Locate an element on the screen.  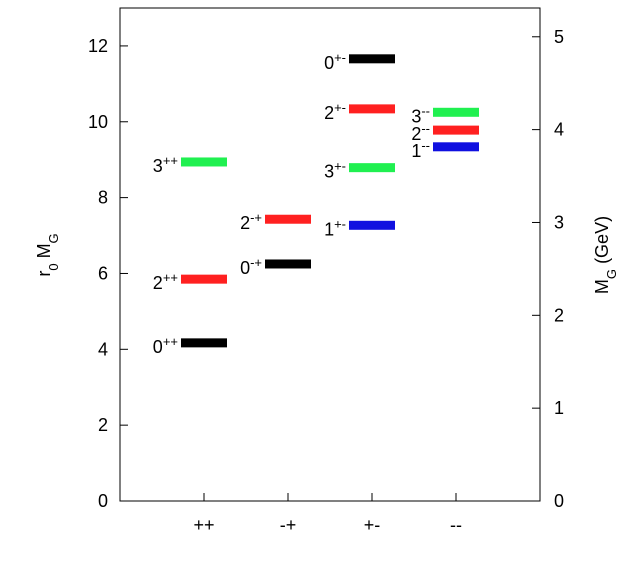
y-tick-label: 2 is located at coordinates (103, 425).